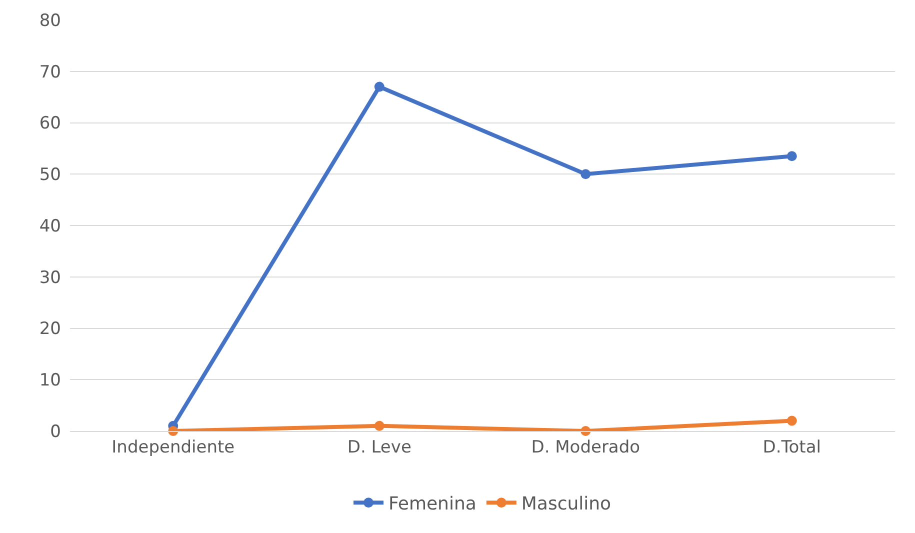 Image resolution: width=915 pixels, height=533 pixels. What do you see at coordinates (50, 226) in the screenshot?
I see `y-tick-label: 40` at bounding box center [50, 226].